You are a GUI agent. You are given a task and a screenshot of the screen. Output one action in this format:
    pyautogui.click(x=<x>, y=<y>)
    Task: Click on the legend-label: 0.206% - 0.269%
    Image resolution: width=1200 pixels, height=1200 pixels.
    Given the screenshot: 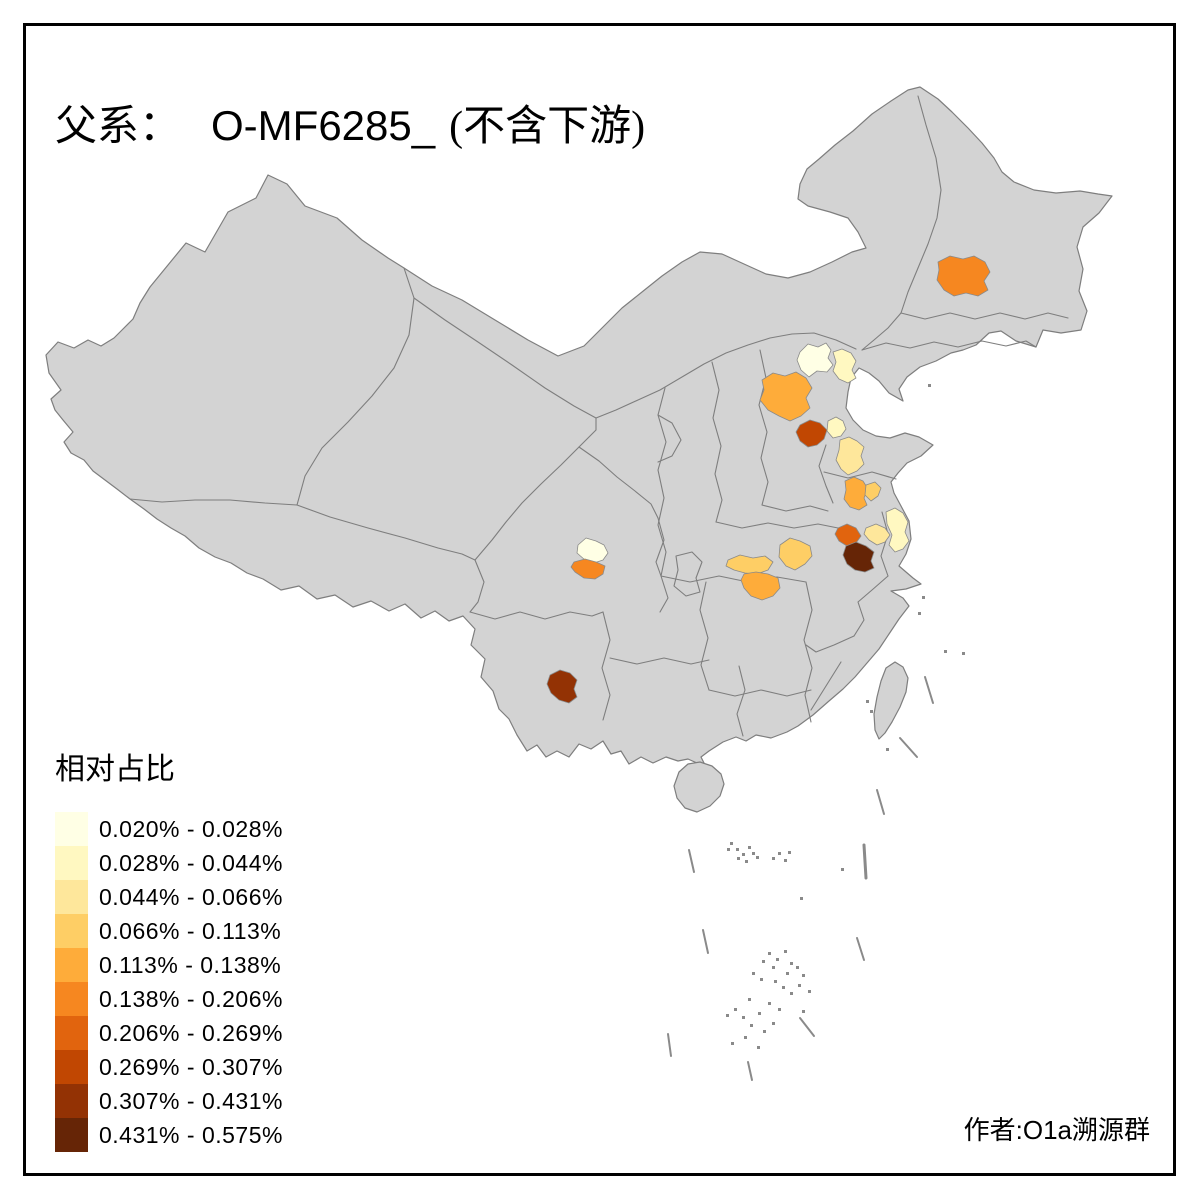 What is the action you would take?
    pyautogui.click(x=191, y=1032)
    